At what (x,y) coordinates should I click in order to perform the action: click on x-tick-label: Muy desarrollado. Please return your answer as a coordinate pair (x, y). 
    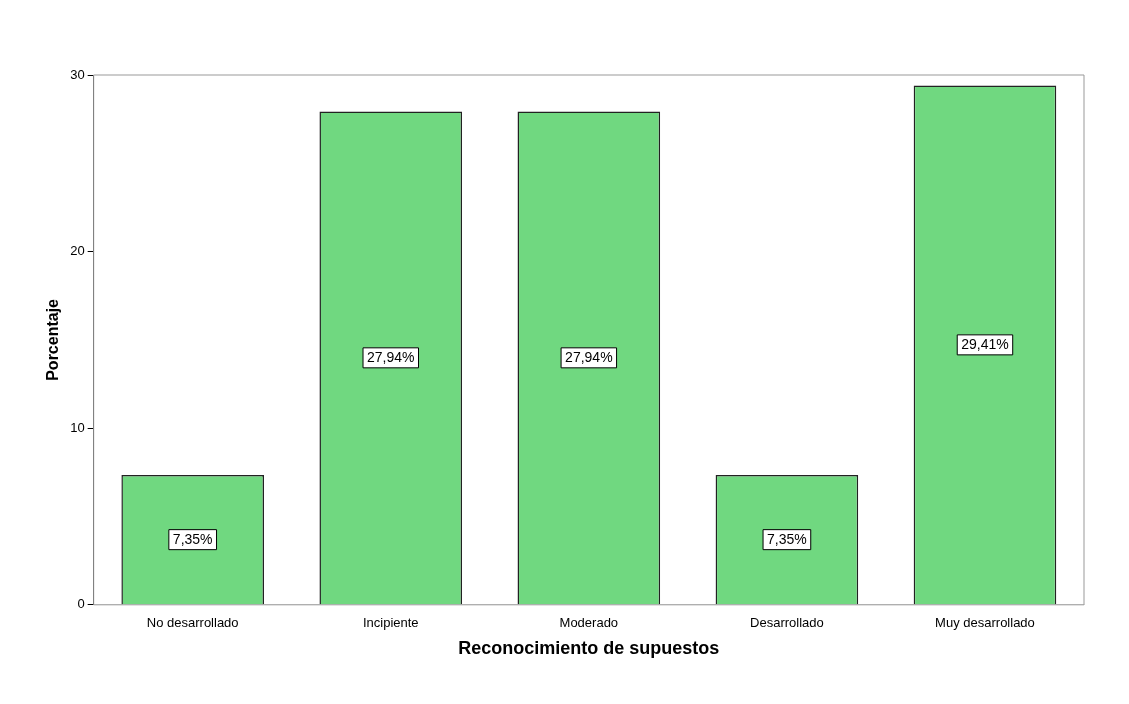
    Looking at the image, I should click on (985, 623).